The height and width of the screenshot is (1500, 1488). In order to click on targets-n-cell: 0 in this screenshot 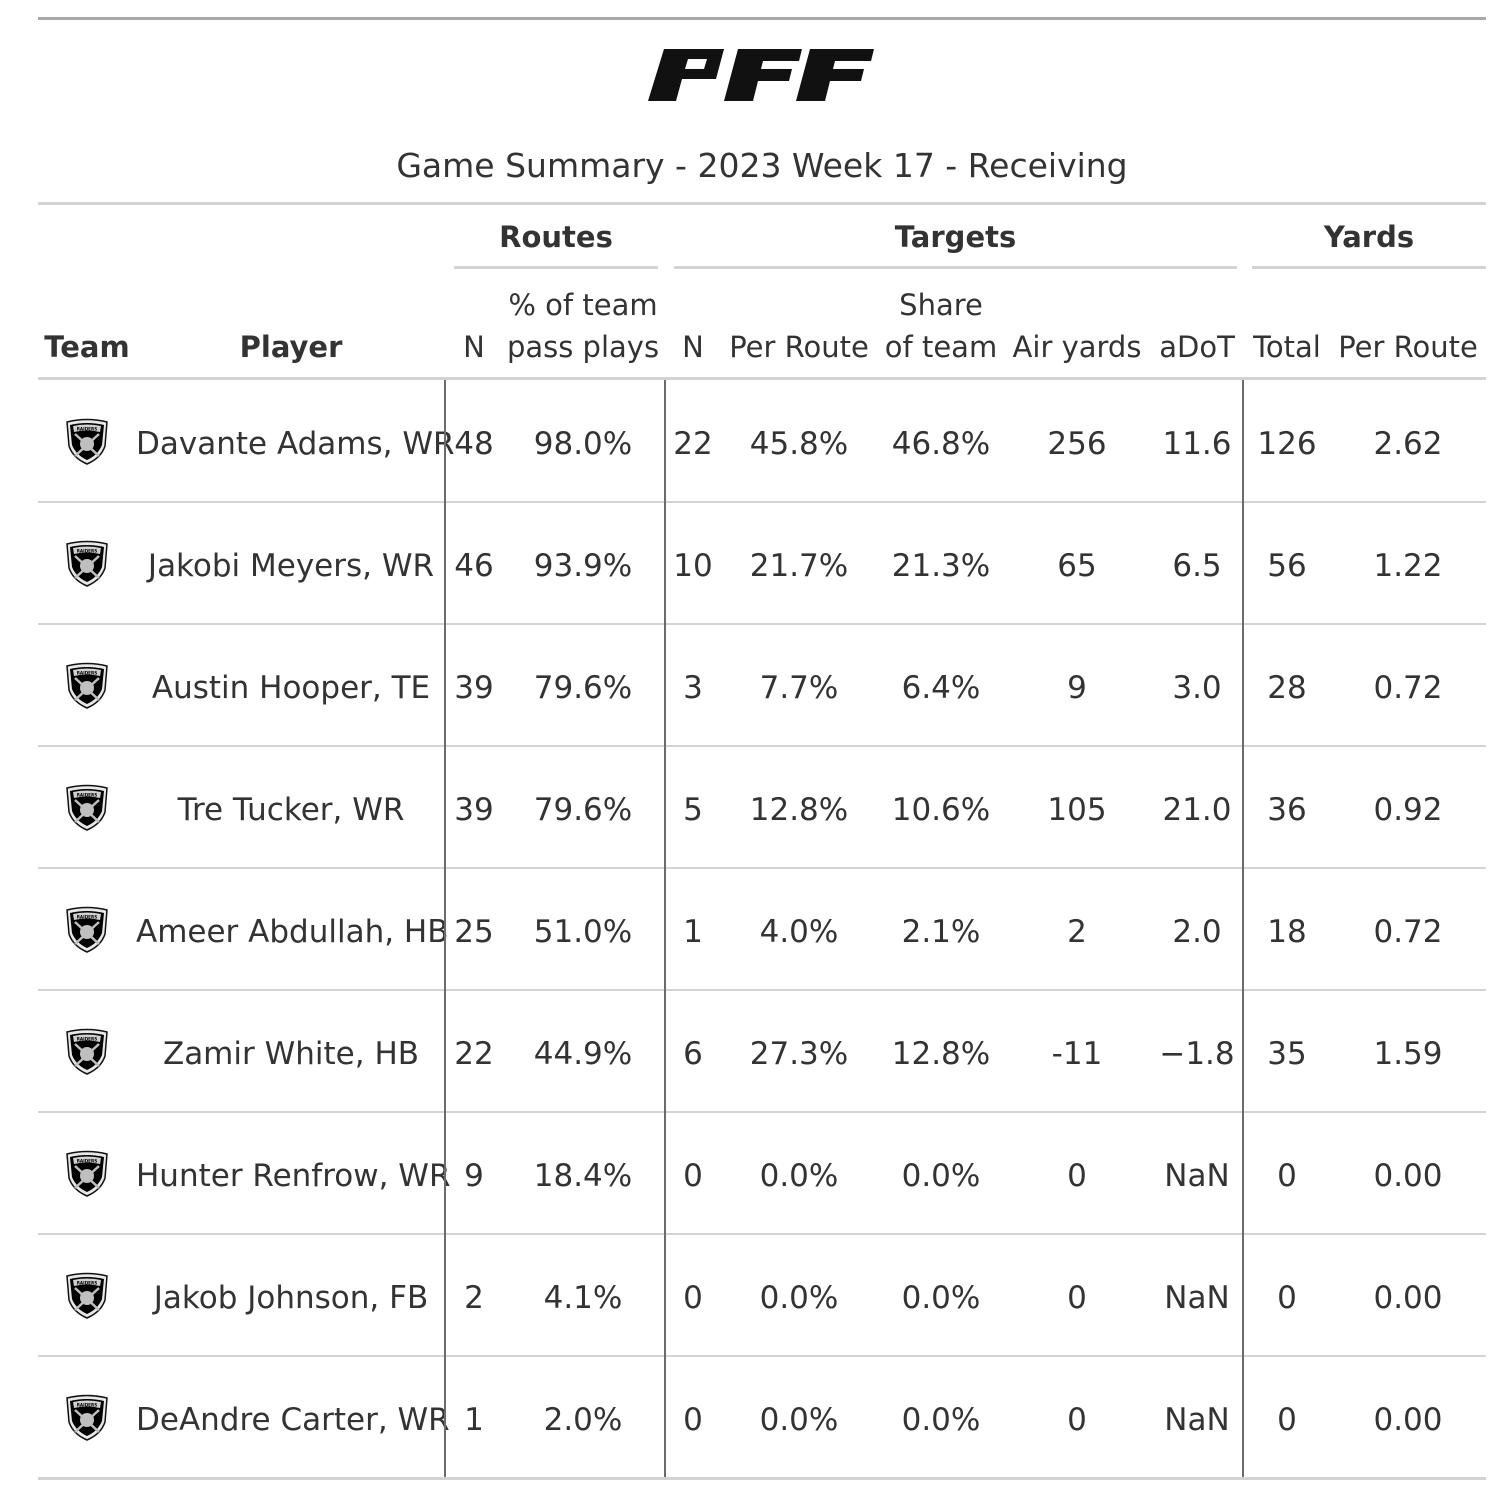, I will do `click(693, 1176)`.